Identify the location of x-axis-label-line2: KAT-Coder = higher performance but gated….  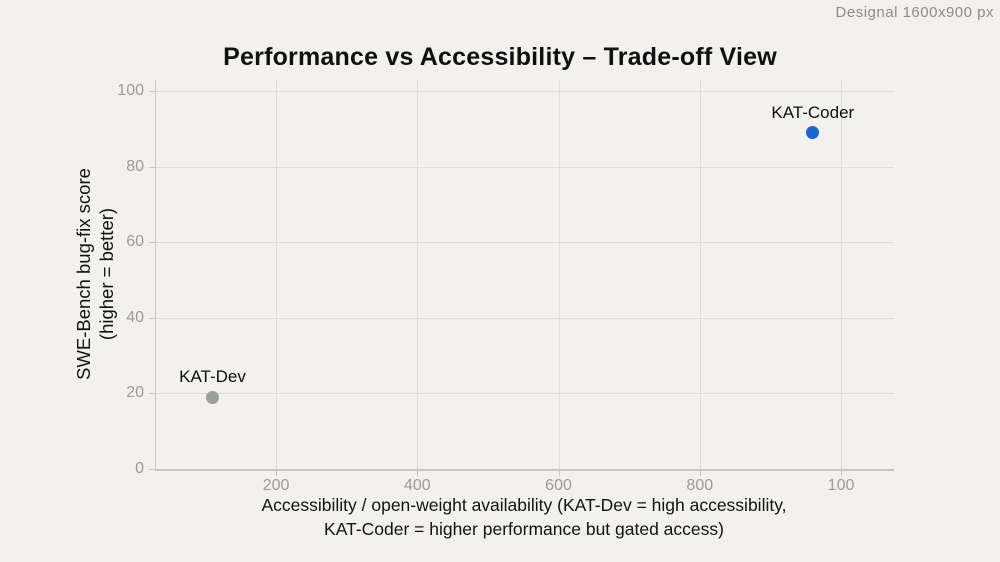
(524, 529).